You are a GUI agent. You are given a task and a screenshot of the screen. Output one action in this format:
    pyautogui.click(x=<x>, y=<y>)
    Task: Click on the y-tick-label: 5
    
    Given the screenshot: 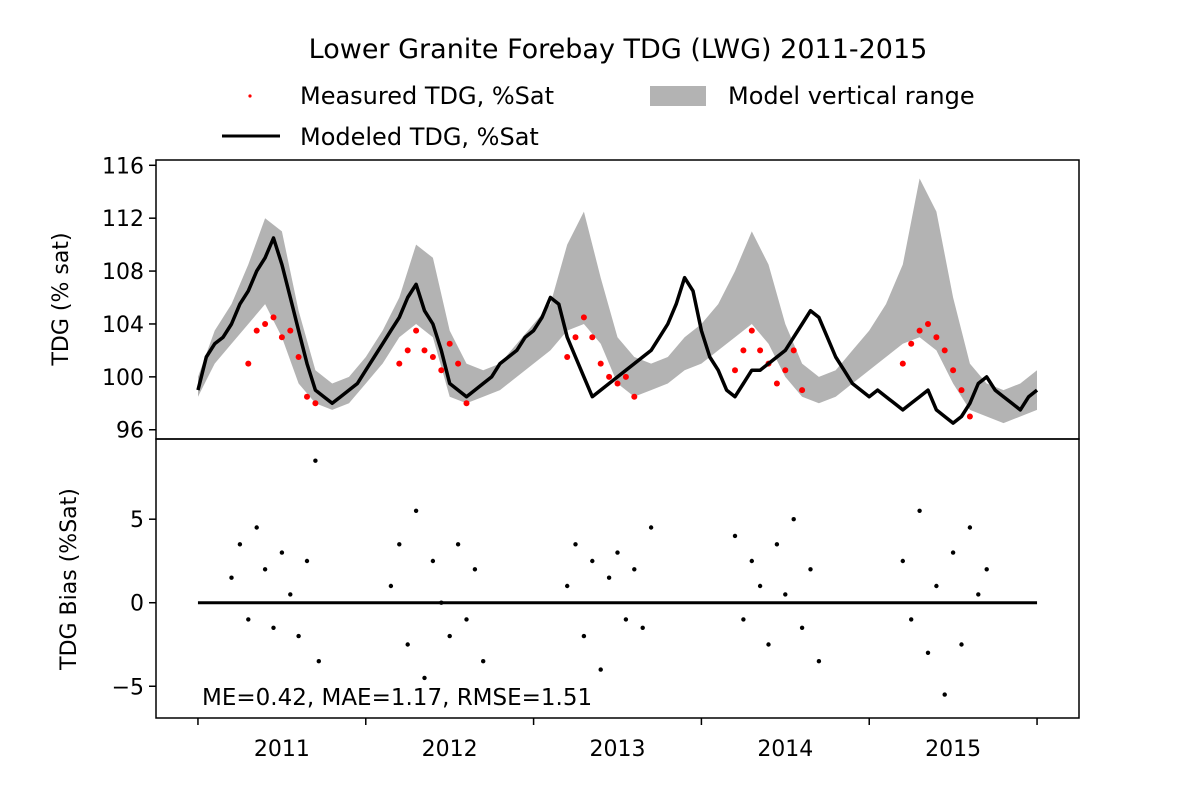 What is the action you would take?
    pyautogui.click(x=137, y=520)
    